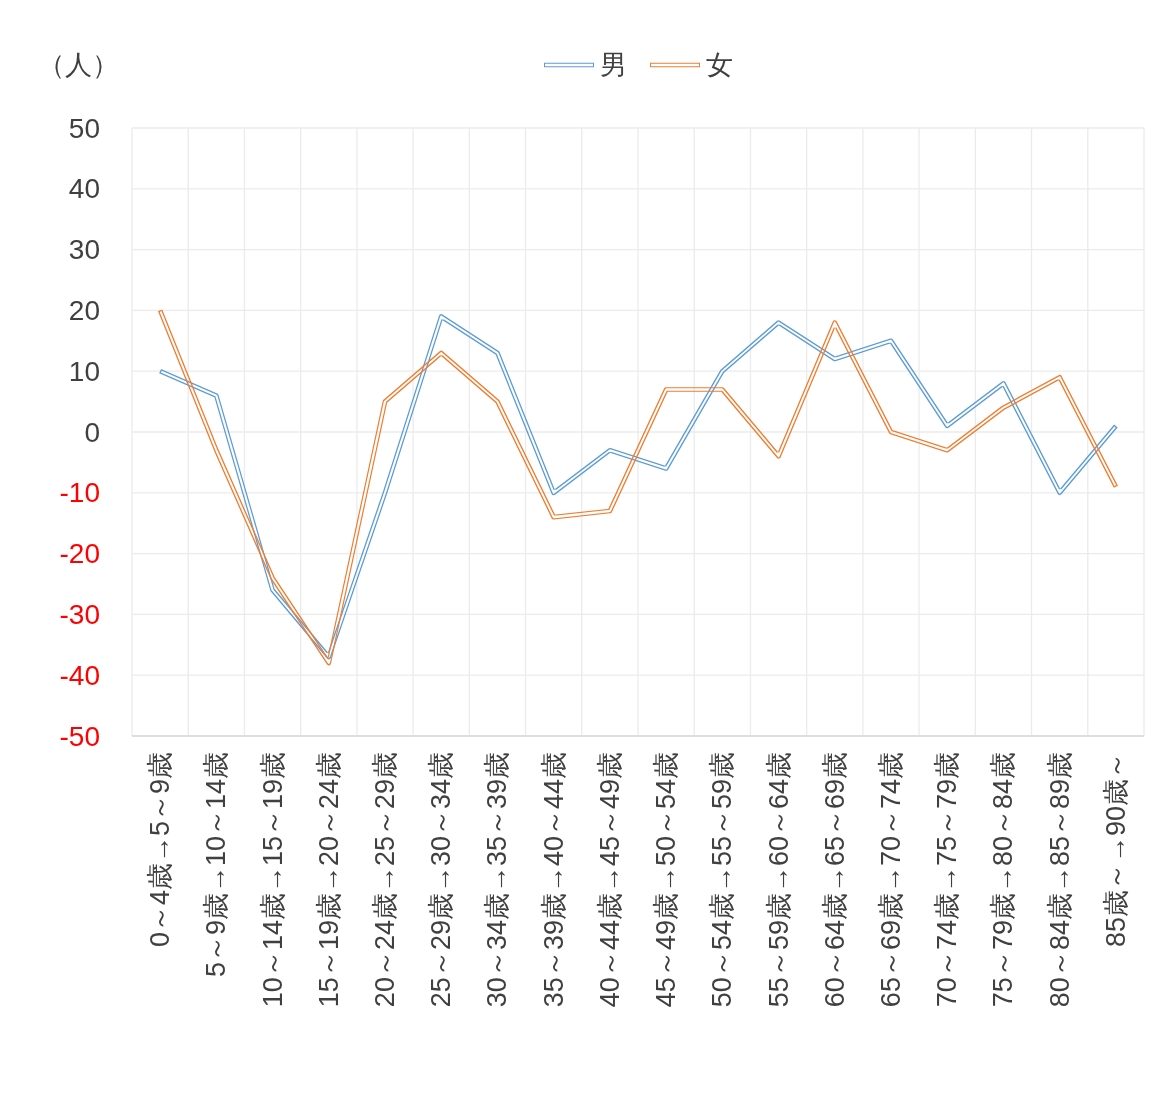 This screenshot has width=1168, height=1109. I want to click on y-tick-label: -20, so click(79, 554).